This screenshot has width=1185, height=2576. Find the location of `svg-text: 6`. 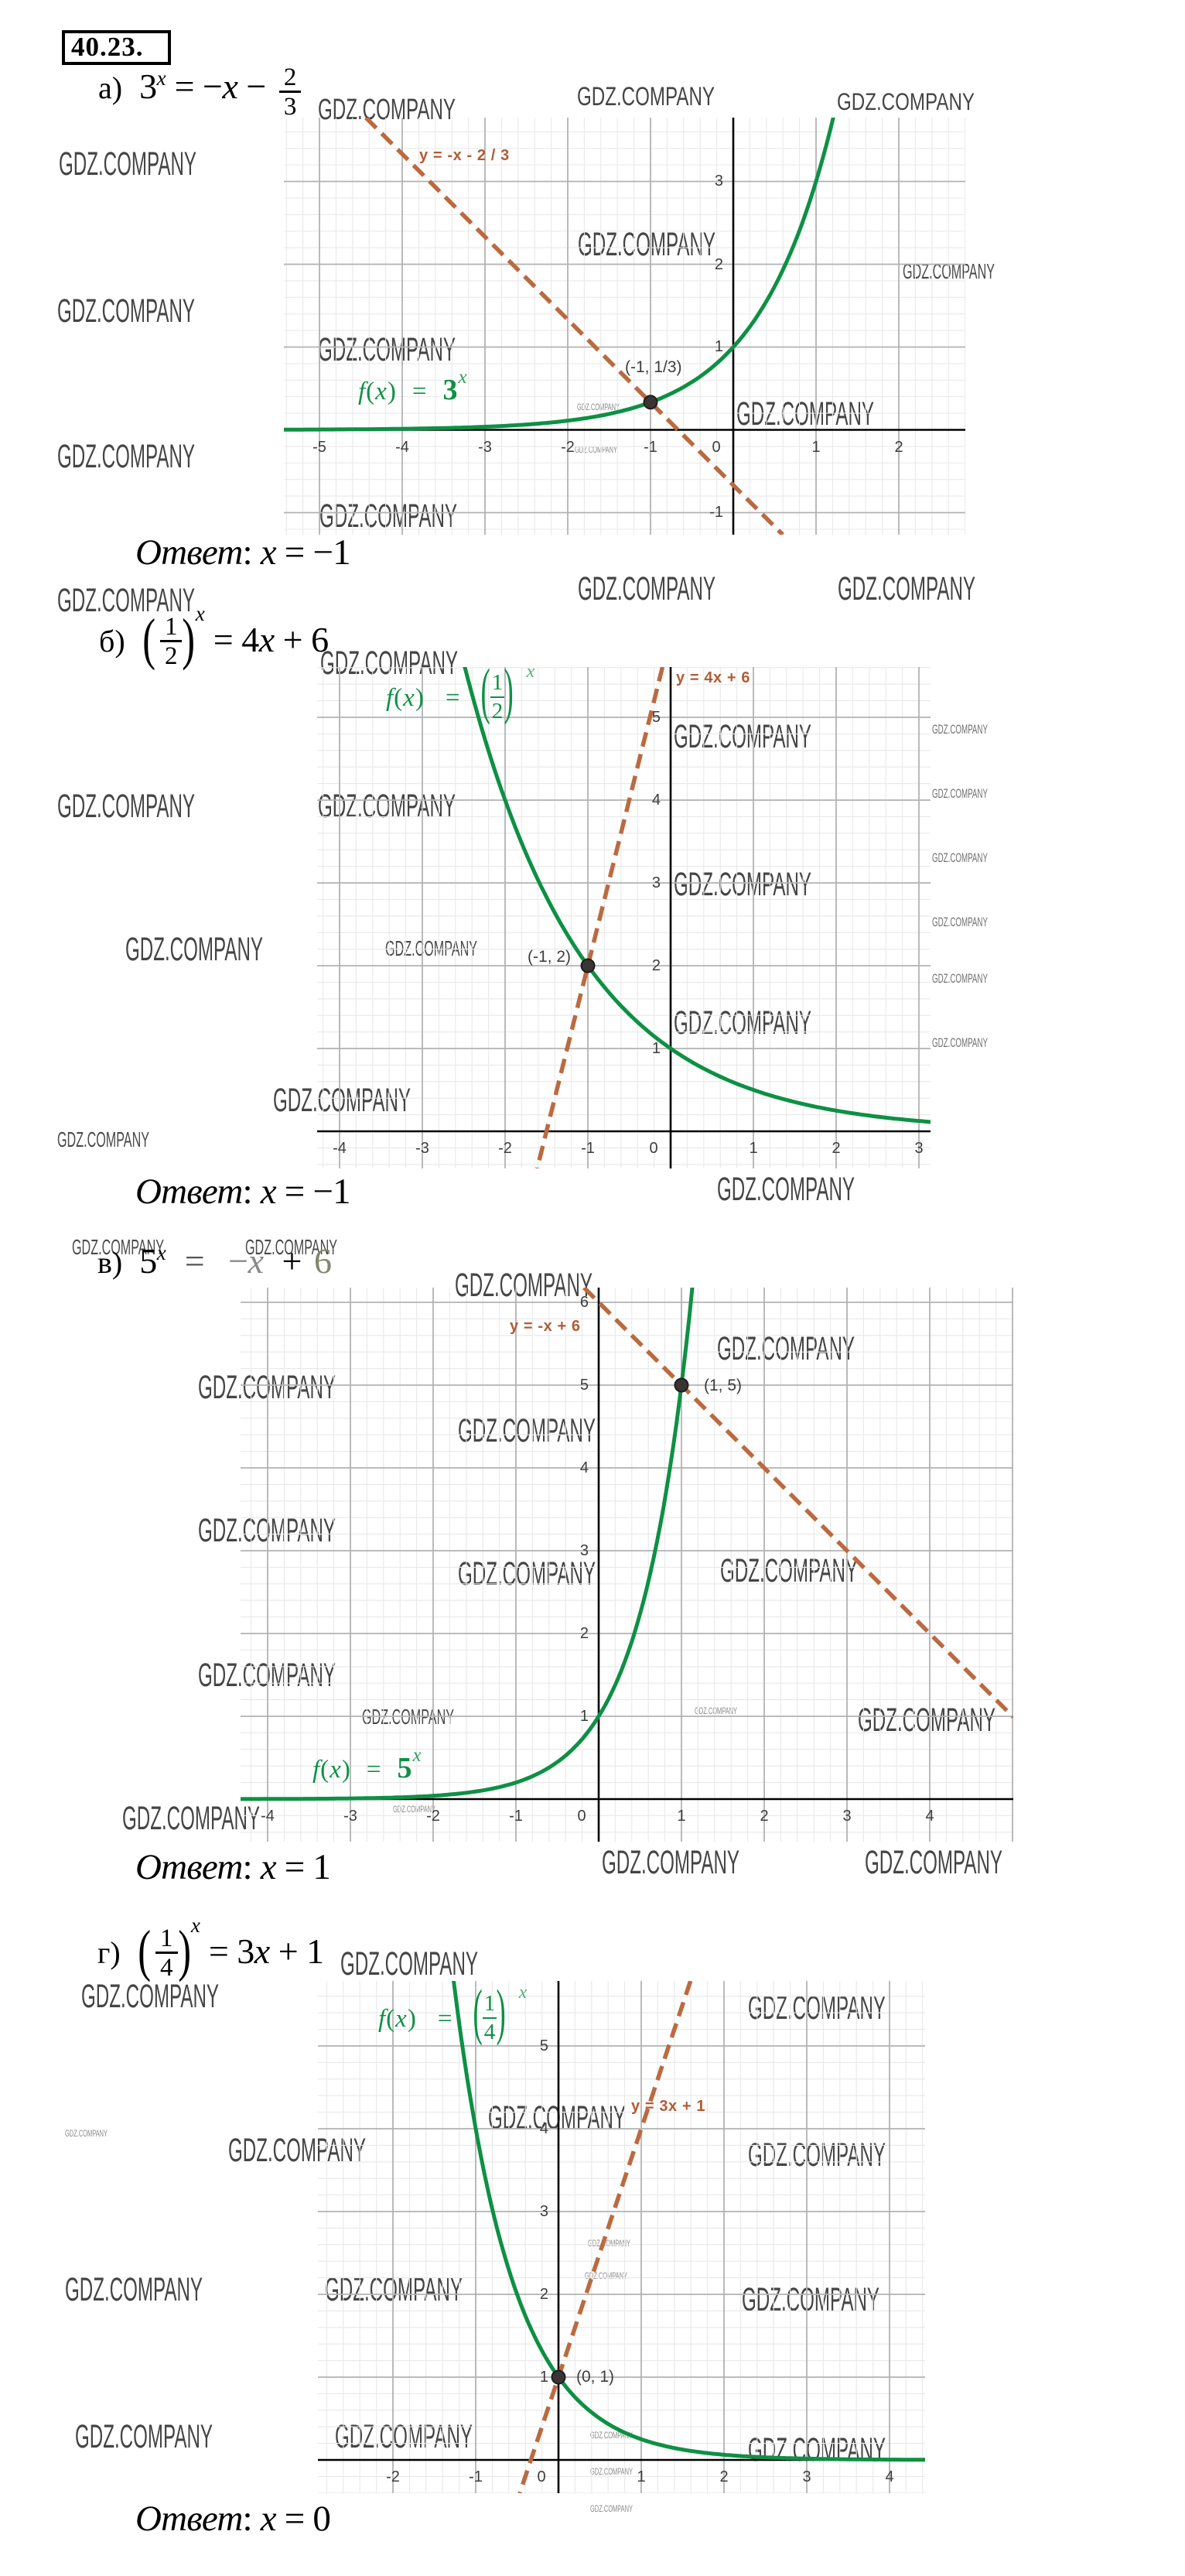

svg-text: 6 is located at coordinates (584, 1303).